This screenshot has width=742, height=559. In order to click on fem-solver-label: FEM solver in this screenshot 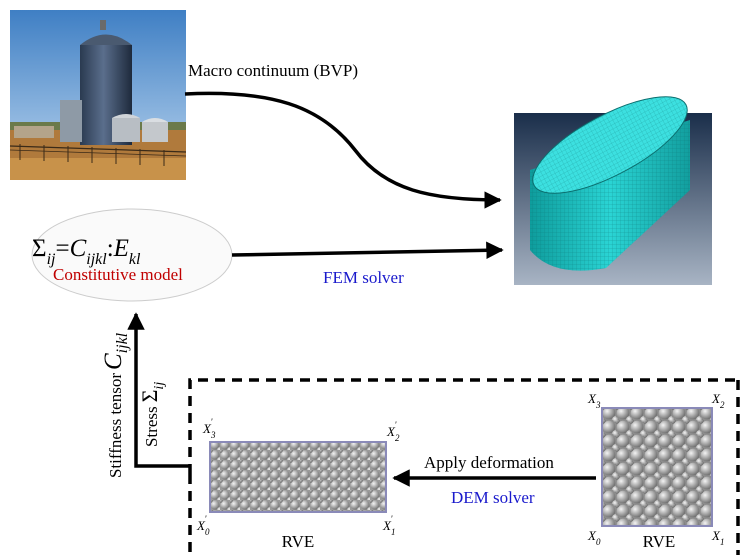, I will do `click(363, 277)`.